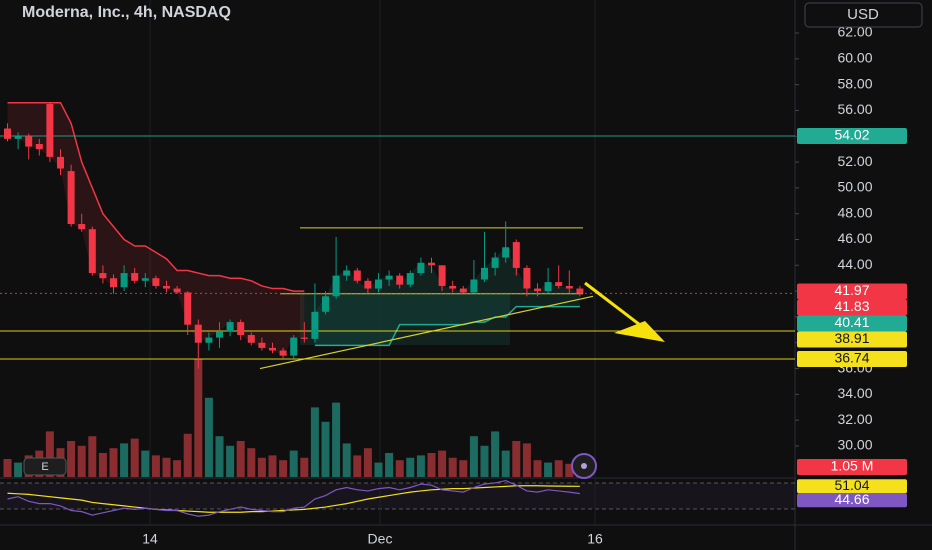 The image size is (932, 550). I want to click on earnings-marker, so click(45, 466).